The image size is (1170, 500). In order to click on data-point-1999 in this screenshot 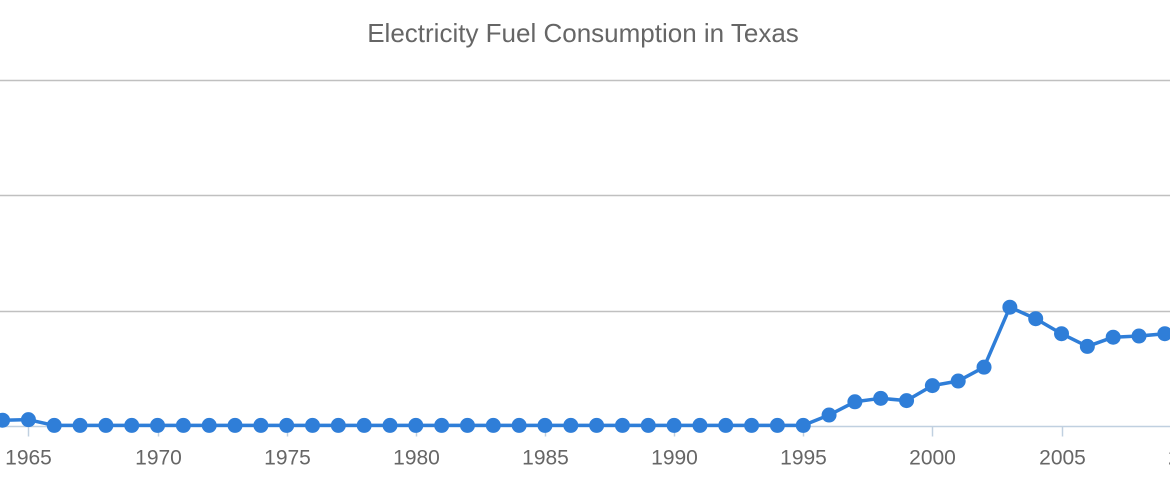, I will do `click(907, 401)`.